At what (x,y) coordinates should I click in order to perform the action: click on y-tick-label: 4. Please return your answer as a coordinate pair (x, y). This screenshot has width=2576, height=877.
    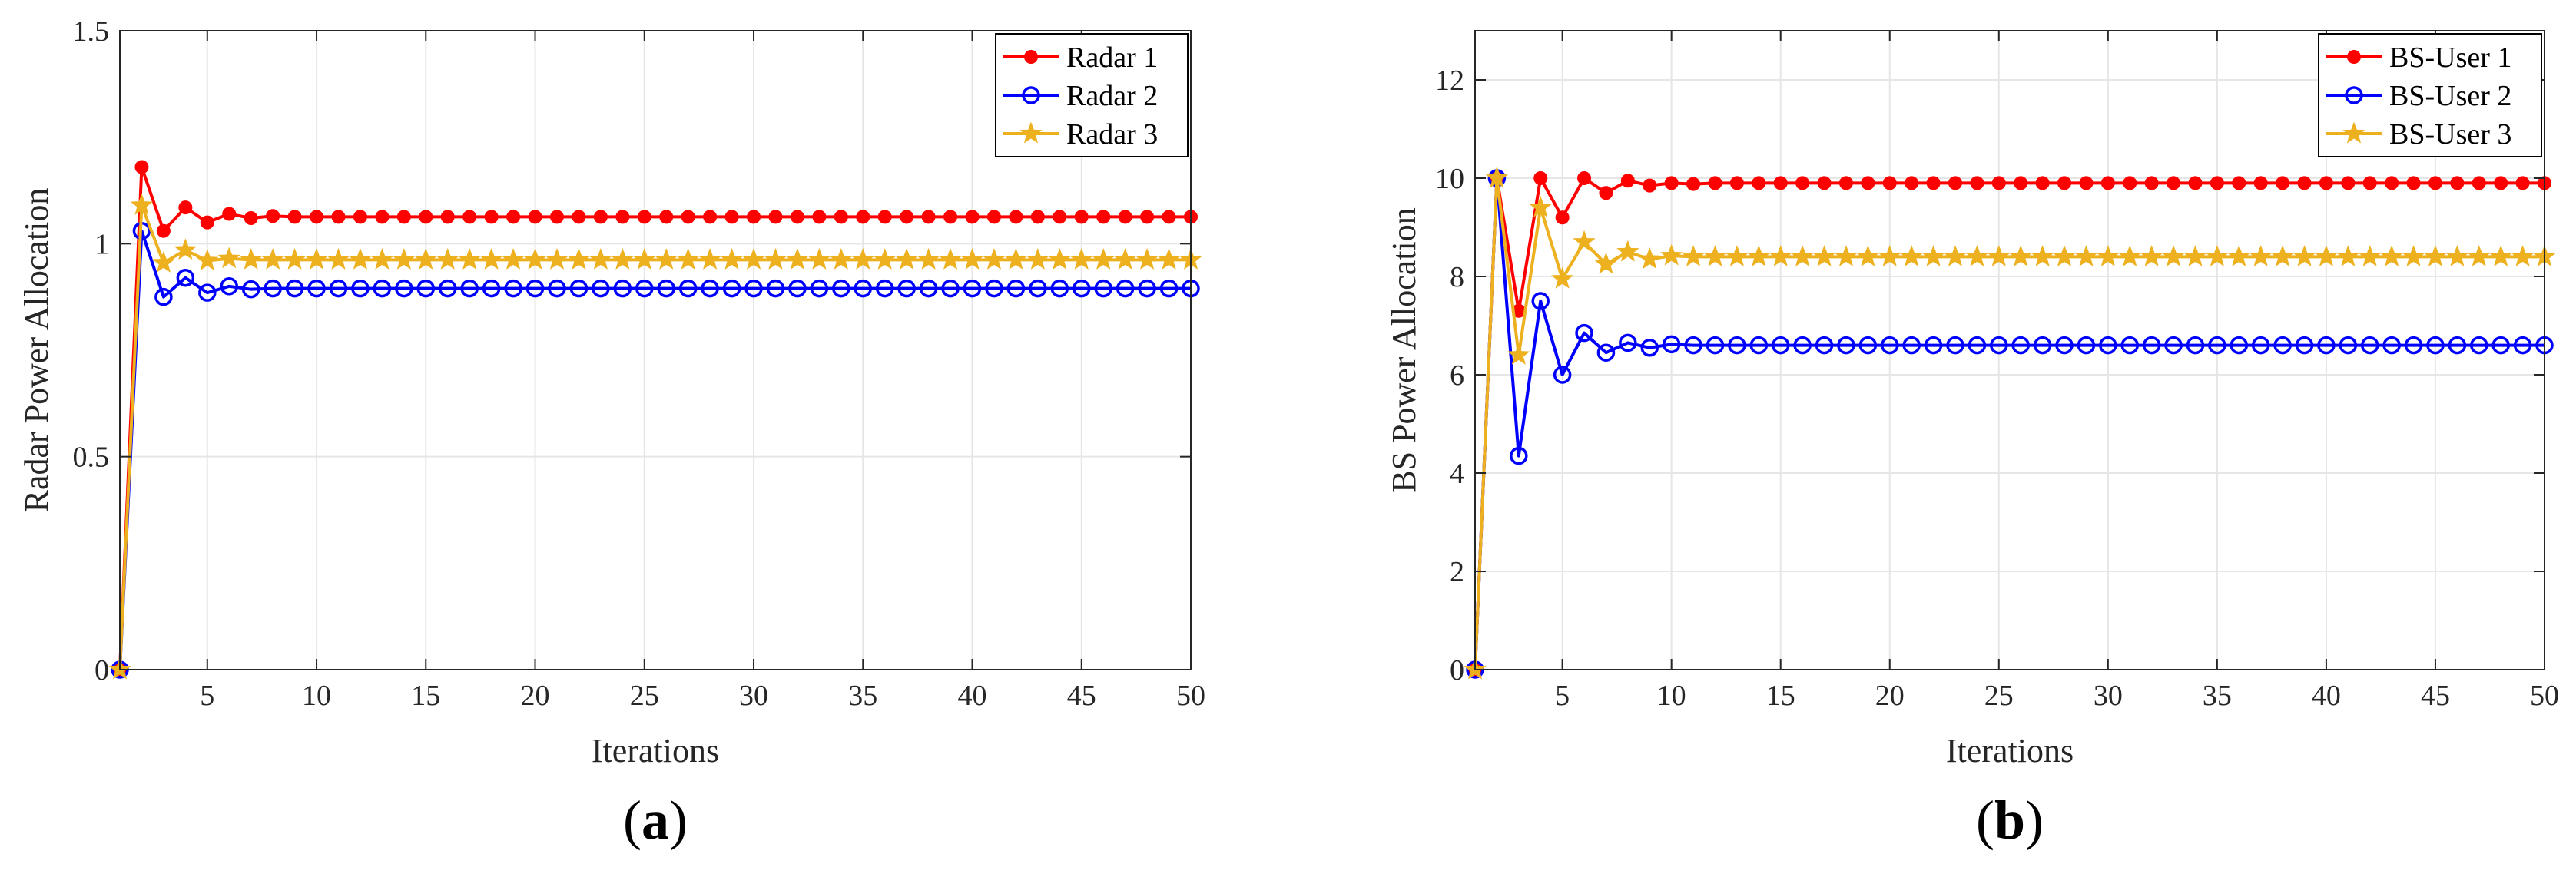
    Looking at the image, I should click on (1457, 474).